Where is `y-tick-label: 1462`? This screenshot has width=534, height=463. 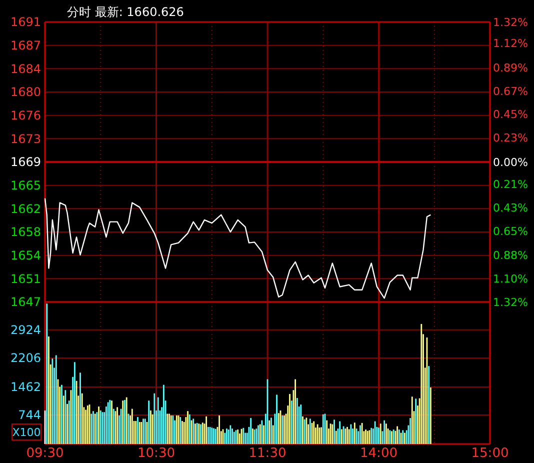
y-tick-label: 1462 is located at coordinates (25, 387).